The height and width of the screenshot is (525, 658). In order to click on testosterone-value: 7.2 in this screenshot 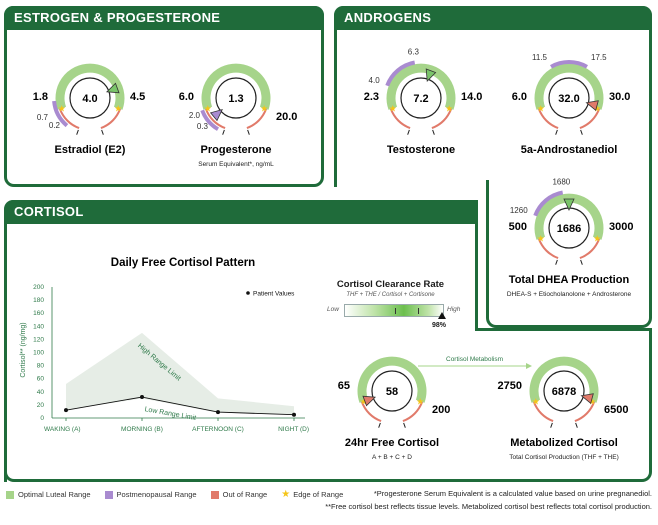, I will do `click(420, 99)`.